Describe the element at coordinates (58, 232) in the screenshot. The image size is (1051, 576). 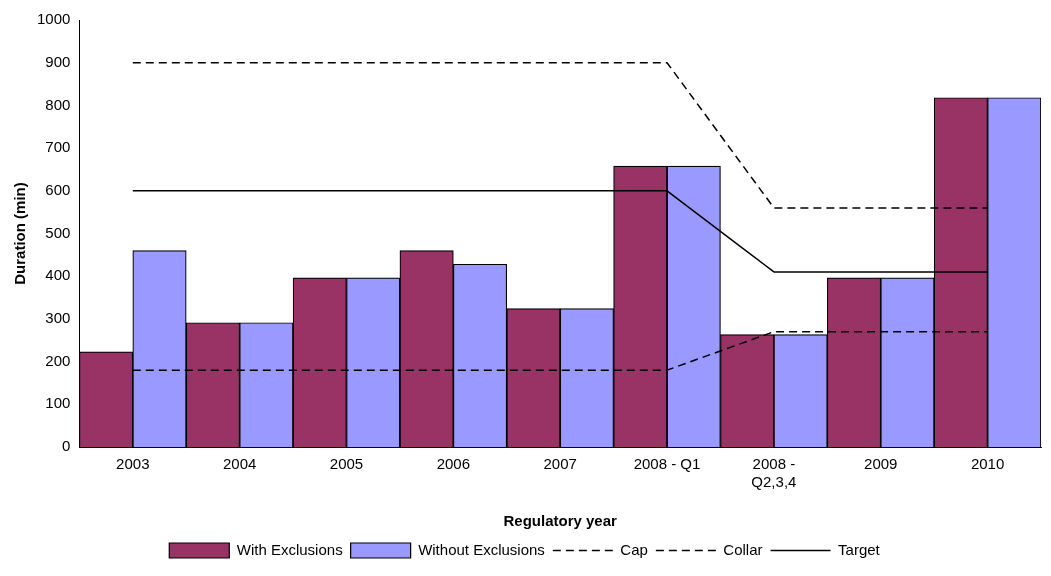
I see `y-tick-label: 500` at that location.